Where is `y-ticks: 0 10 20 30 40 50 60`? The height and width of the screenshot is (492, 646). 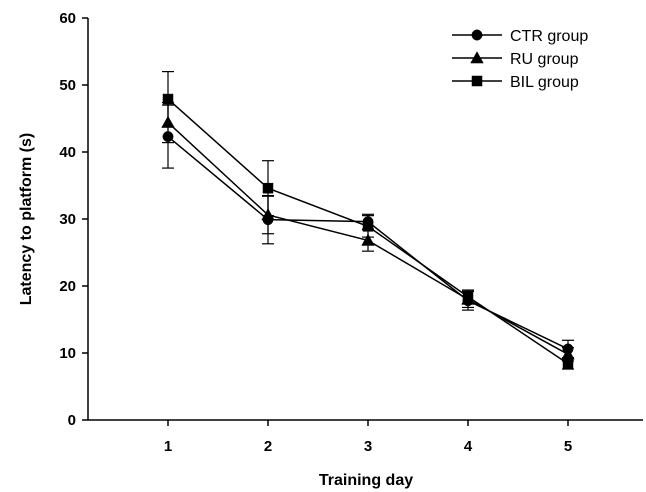 y-ticks: 0 10 20 30 40 50 60 is located at coordinates (73, 219).